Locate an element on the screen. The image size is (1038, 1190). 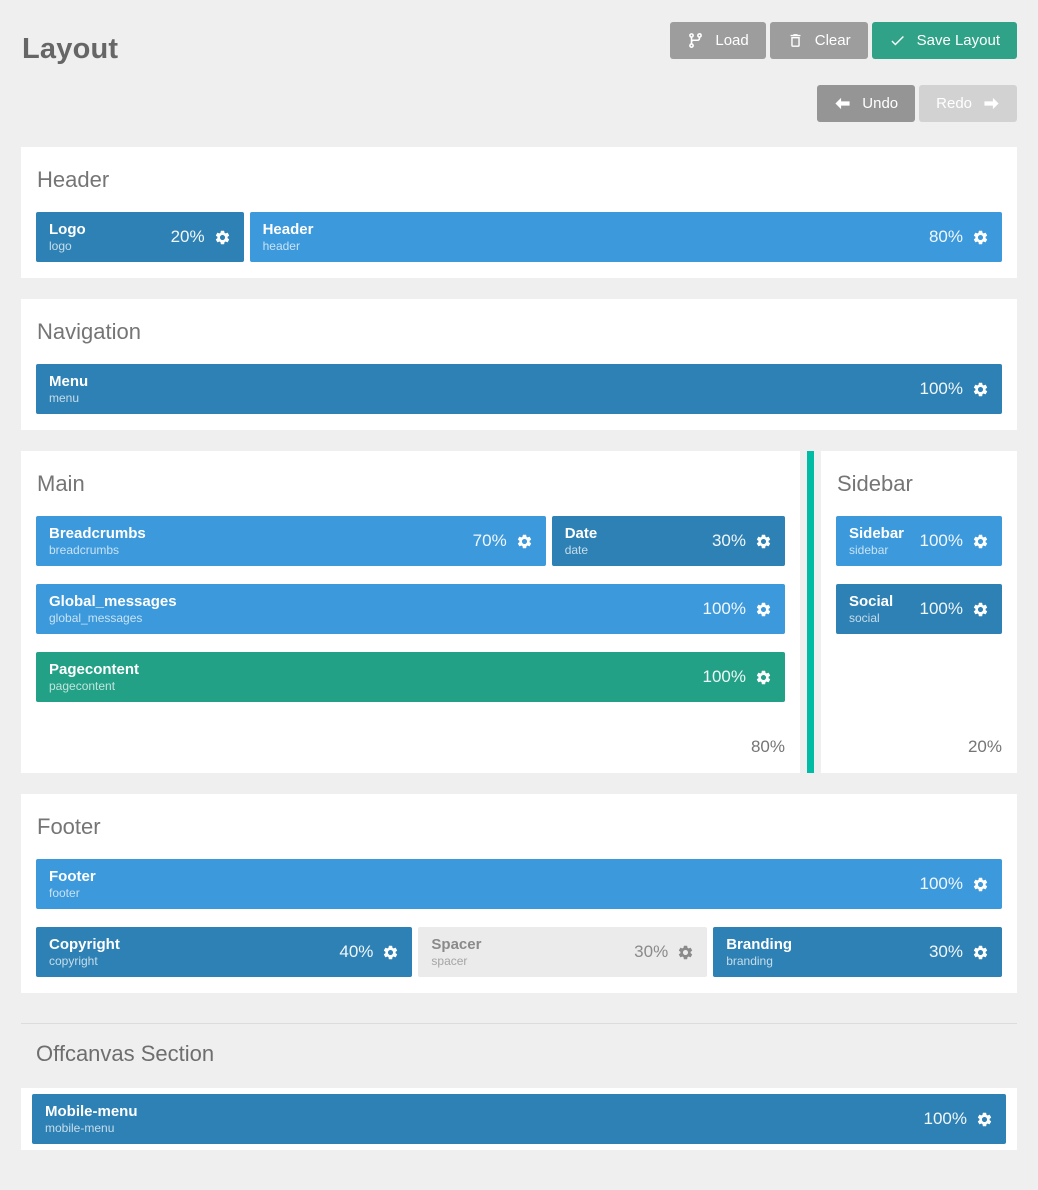
region-block: Menu menu 100% is located at coordinates (519, 389).